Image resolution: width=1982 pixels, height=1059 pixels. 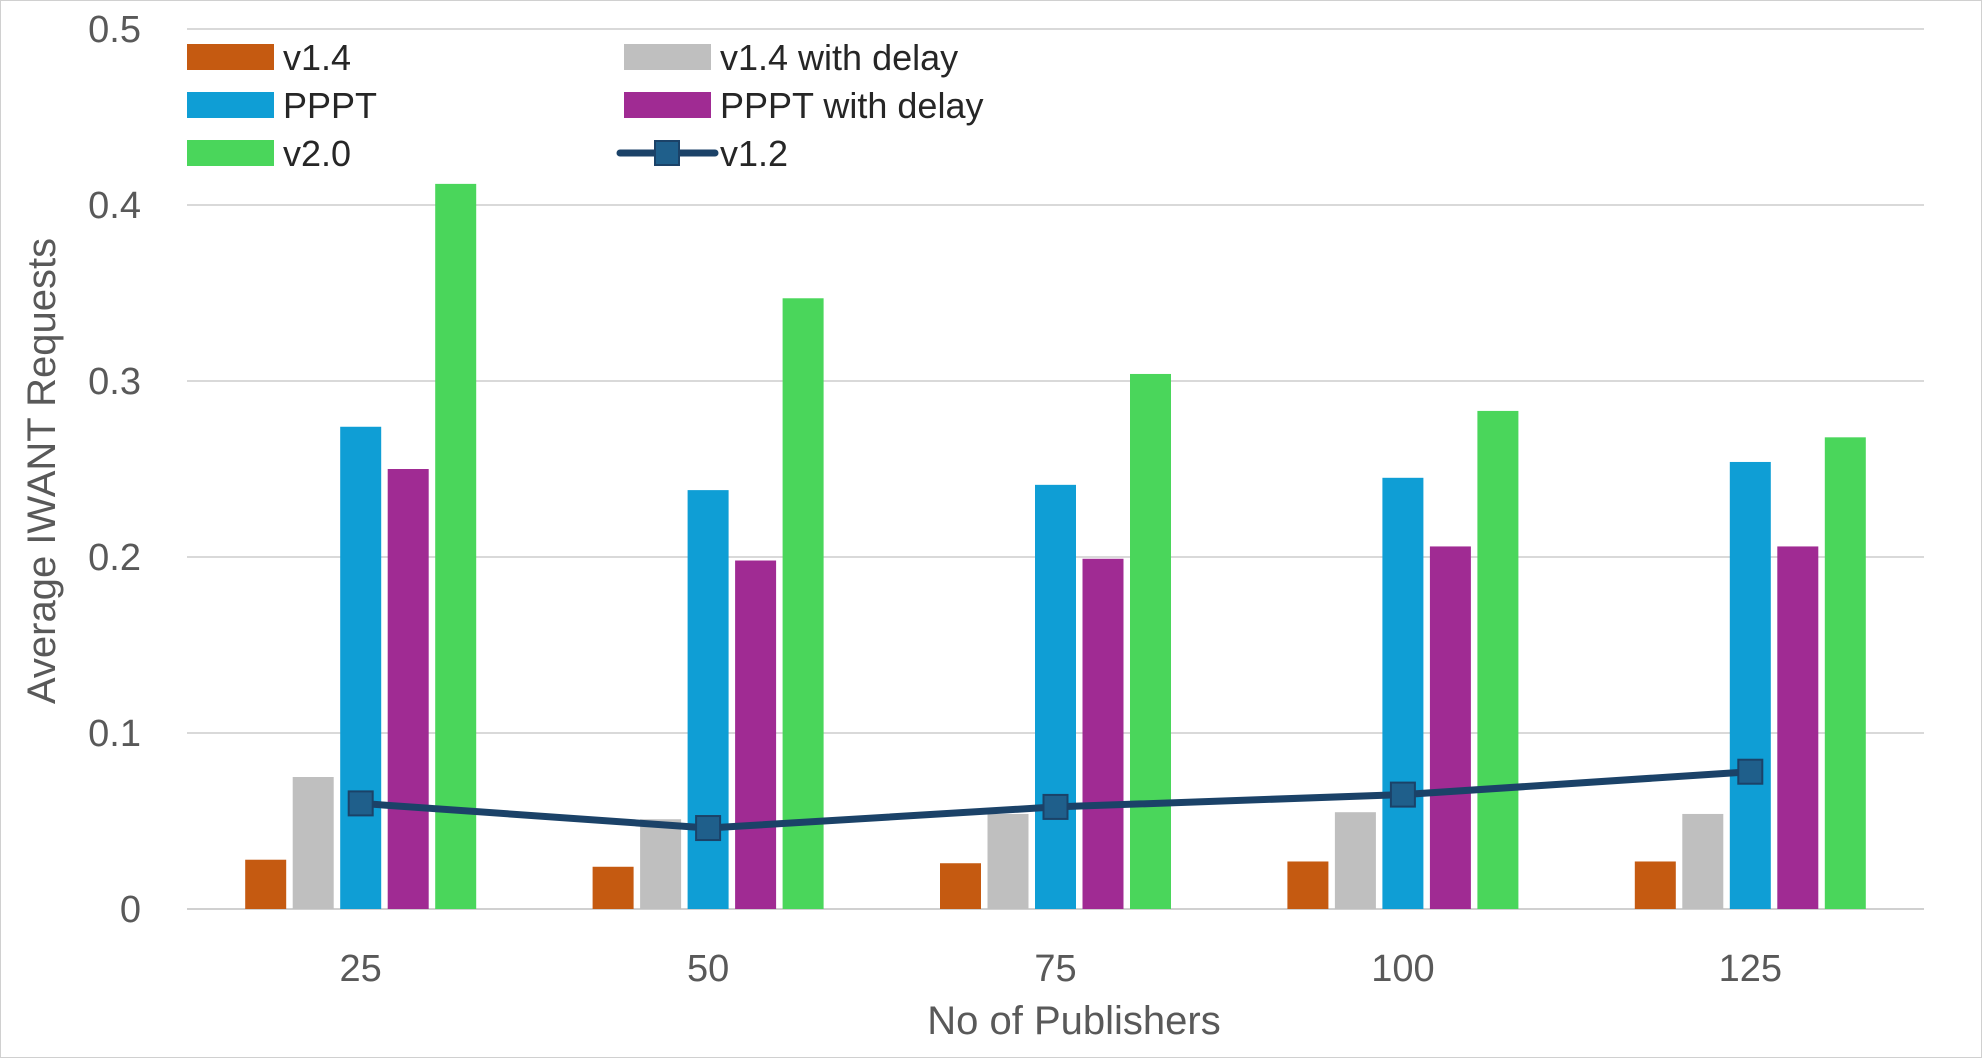 I want to click on legend-item: PPPT with delay, so click(x=803, y=105).